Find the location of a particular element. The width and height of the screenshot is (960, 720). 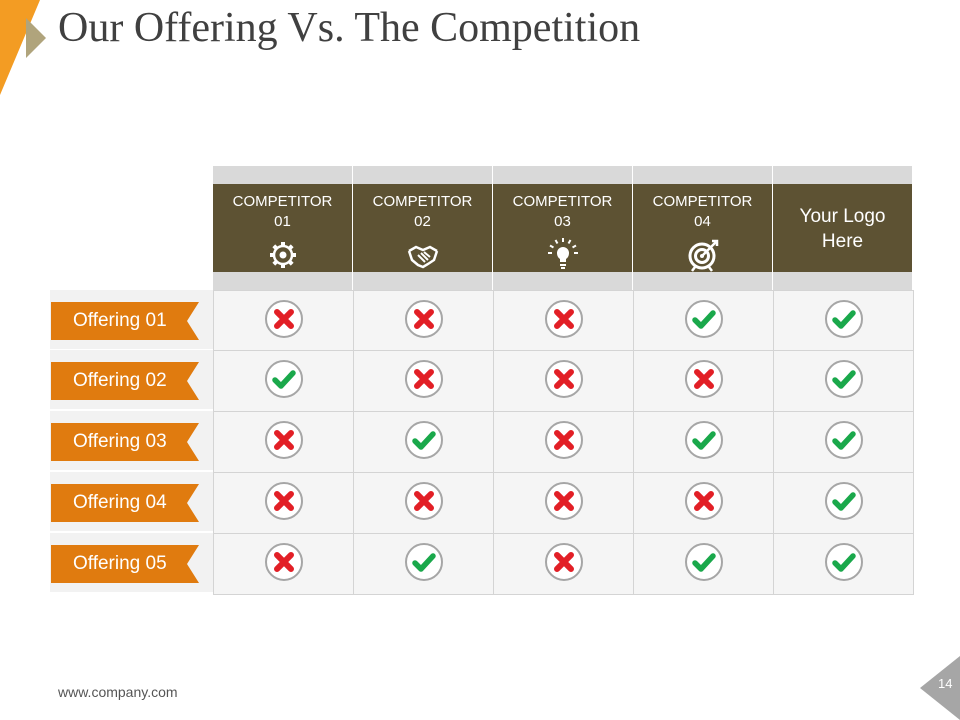

competitor-label: COMPETITOR 02 is located at coordinates (422, 211).